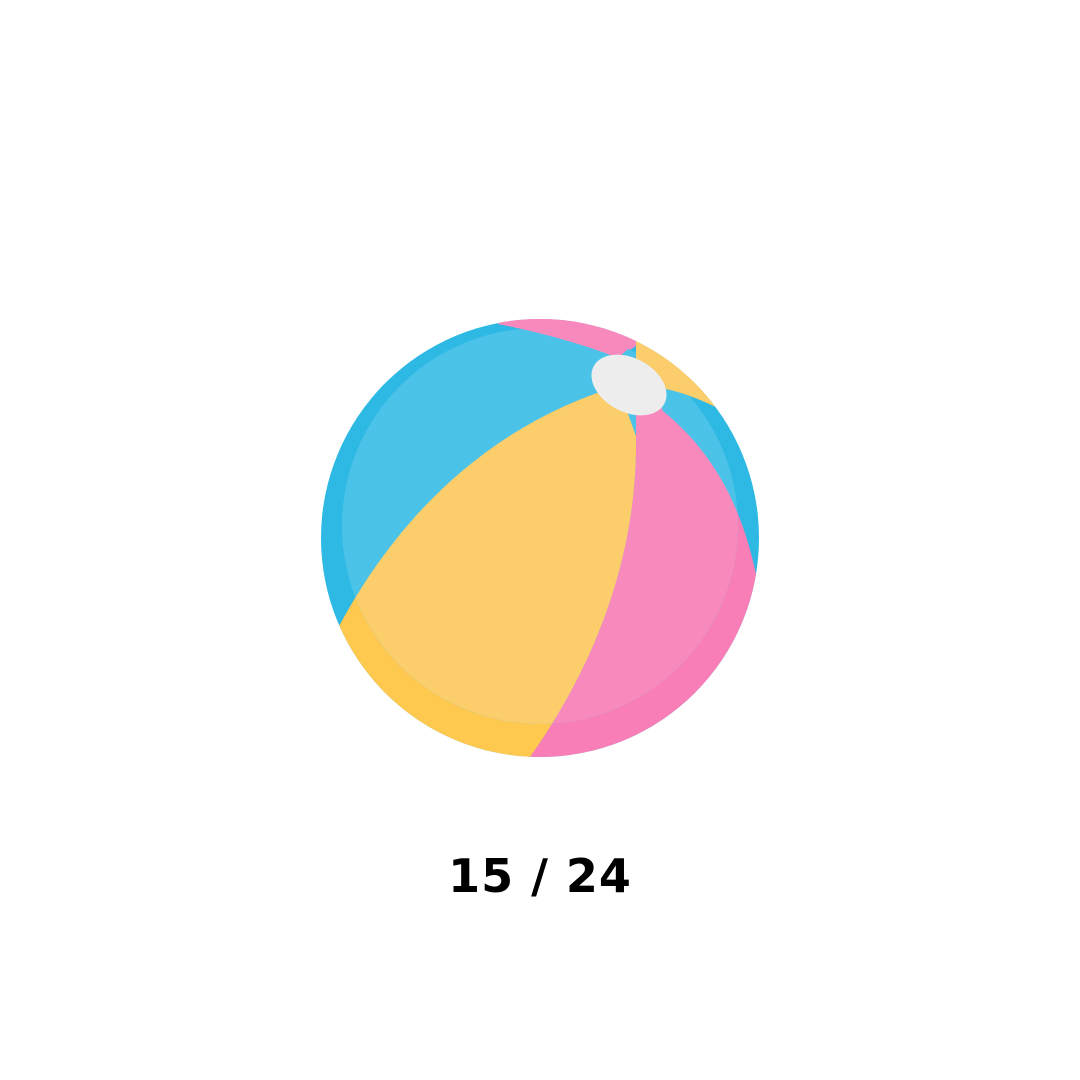 The image size is (1080, 1080). Describe the element at coordinates (629, 385) in the screenshot. I see `valve-cap` at that location.